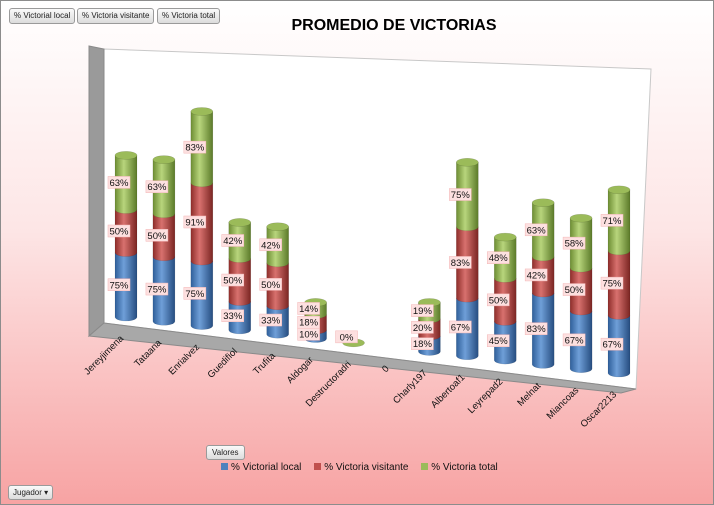 The image size is (714, 505). What do you see at coordinates (224, 466) in the screenshot?
I see `legend-swatch-local` at bounding box center [224, 466].